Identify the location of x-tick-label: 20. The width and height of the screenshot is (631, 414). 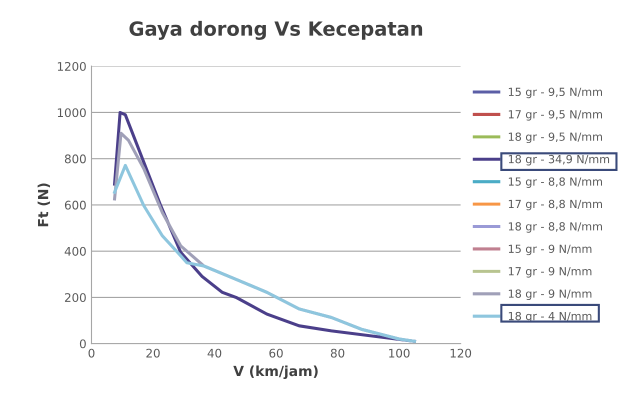
(153, 353).